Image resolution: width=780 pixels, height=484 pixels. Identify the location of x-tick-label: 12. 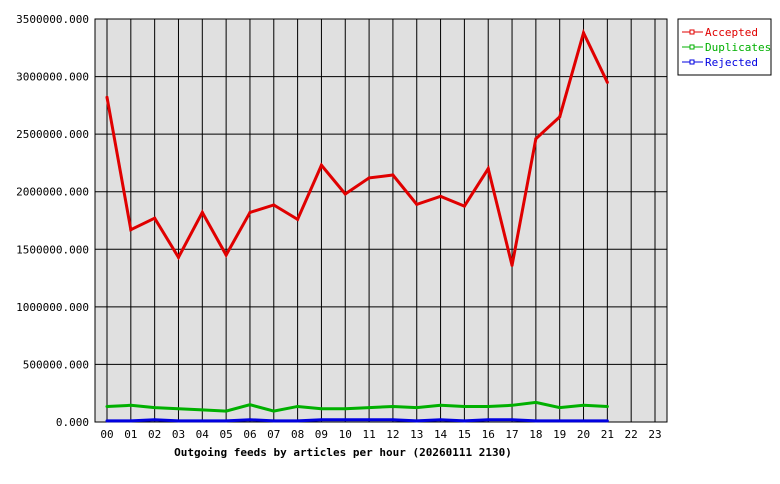
(392, 434).